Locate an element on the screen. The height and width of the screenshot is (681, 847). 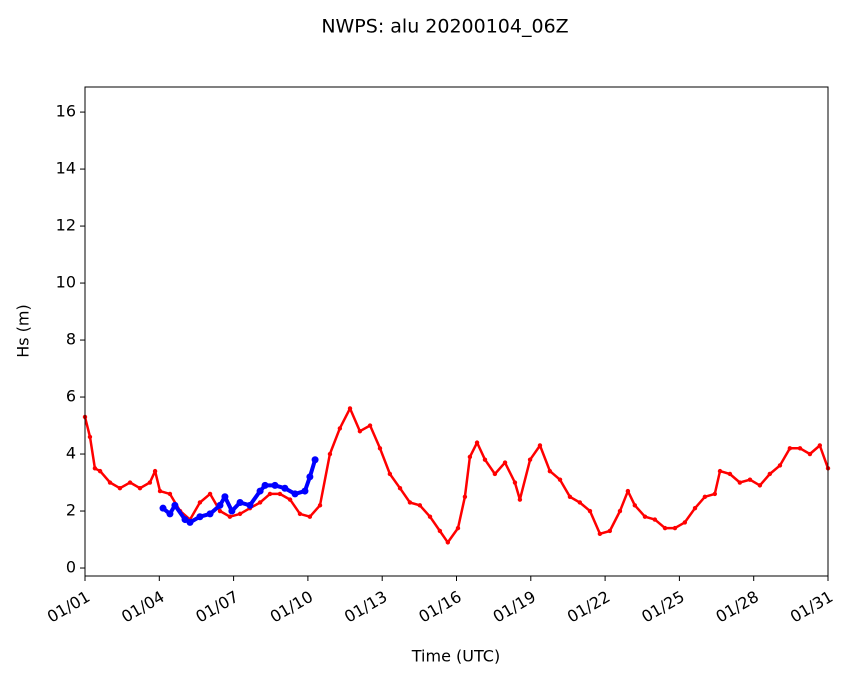
y-axis-label: Hs (m) is located at coordinates (23, 331).